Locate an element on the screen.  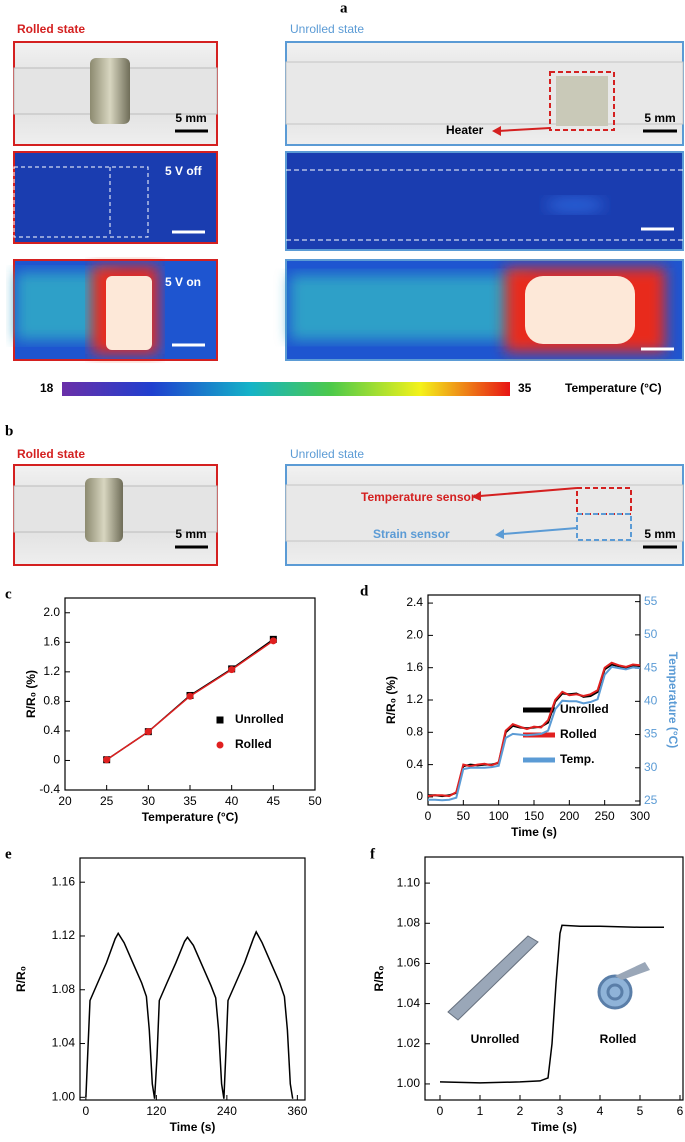
y-tick-label: 1.10 is located at coordinates (409, 882).